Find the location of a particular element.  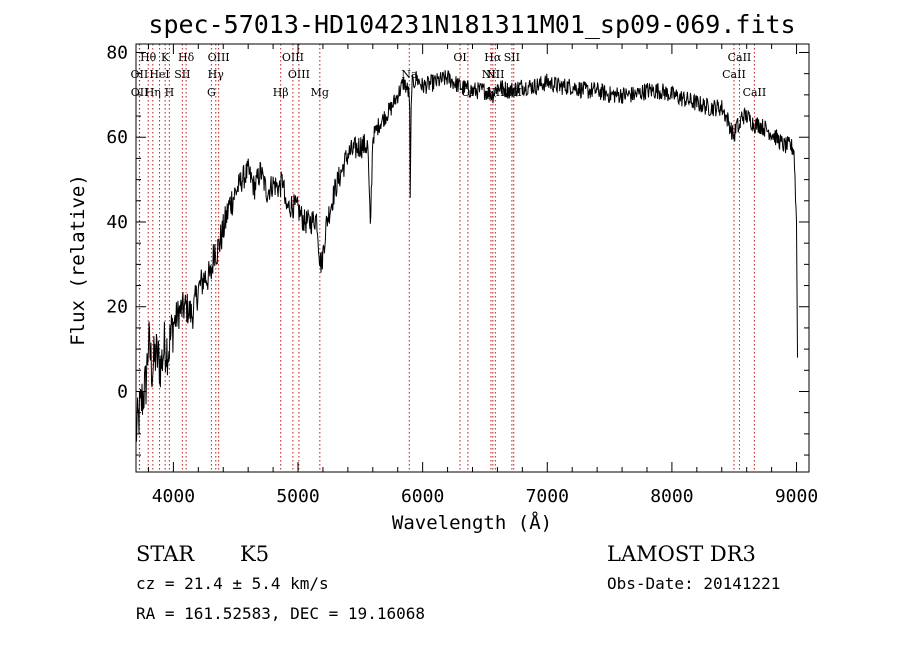

y-axis-tick-labels: 0 20 40 60 80 is located at coordinates (117, 222).